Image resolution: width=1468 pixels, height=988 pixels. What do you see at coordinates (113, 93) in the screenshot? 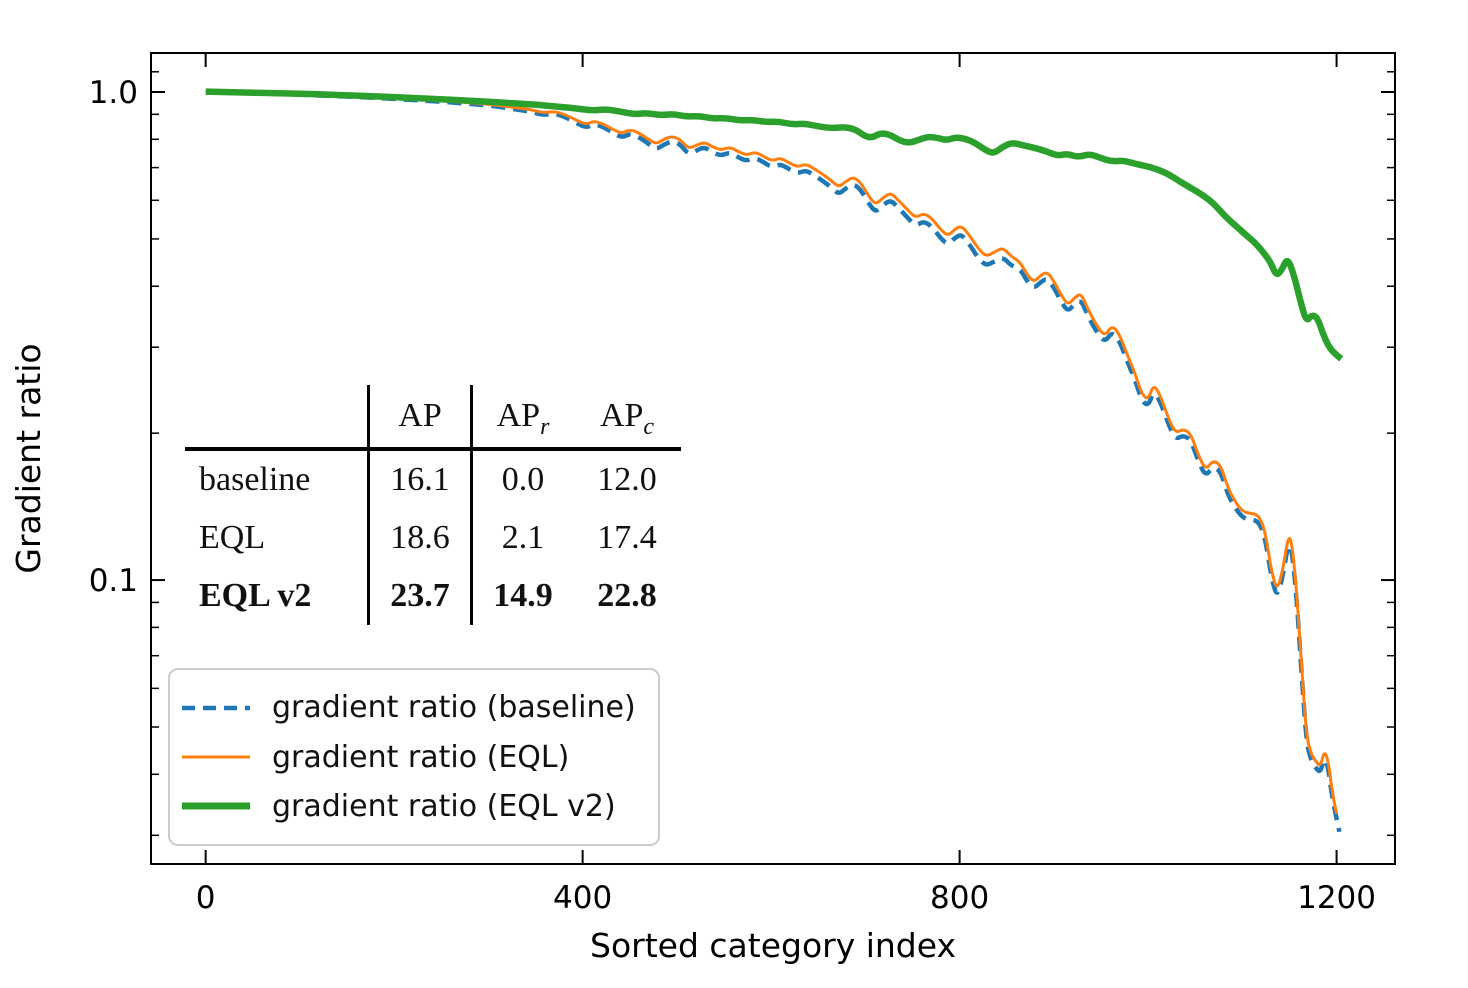
I see `y-tick-label: 1.0` at bounding box center [113, 93].